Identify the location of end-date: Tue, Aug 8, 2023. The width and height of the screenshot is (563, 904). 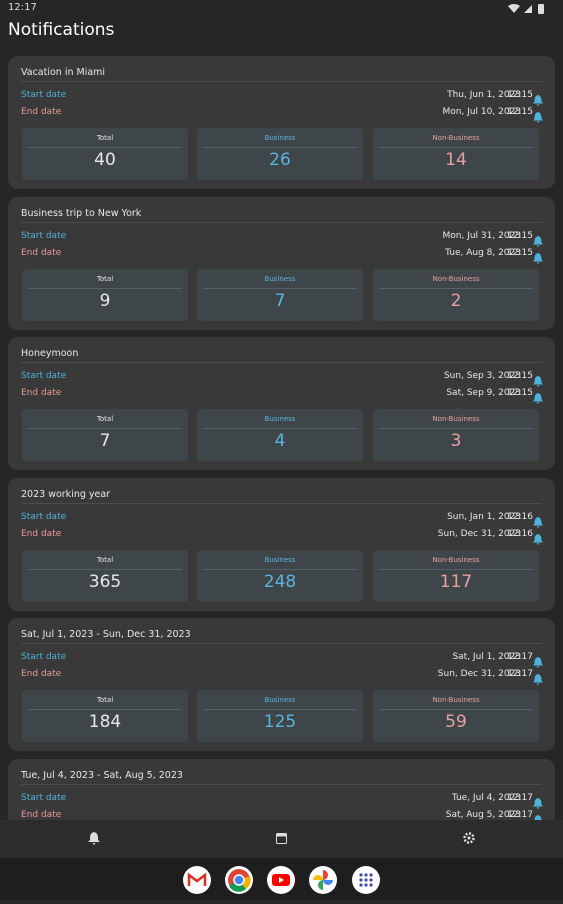
(483, 252).